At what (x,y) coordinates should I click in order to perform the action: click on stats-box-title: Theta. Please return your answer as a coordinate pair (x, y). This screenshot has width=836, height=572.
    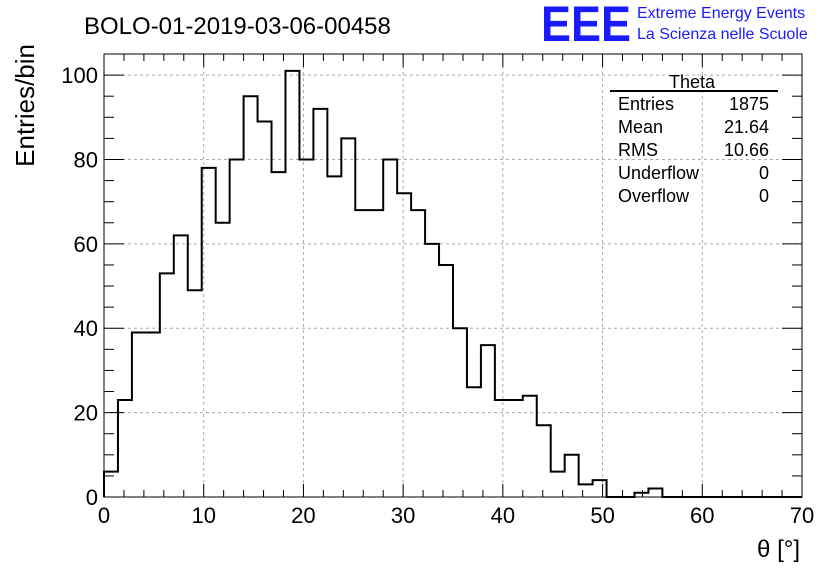
    Looking at the image, I should click on (692, 82).